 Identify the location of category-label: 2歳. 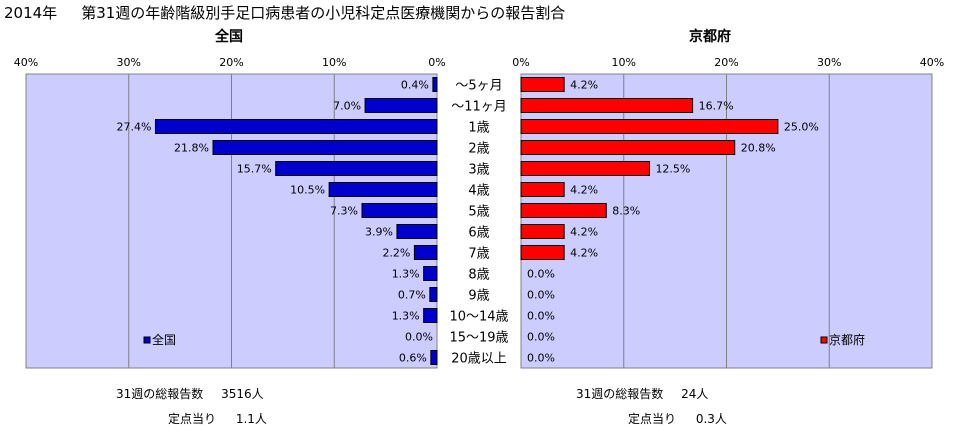
(478, 149).